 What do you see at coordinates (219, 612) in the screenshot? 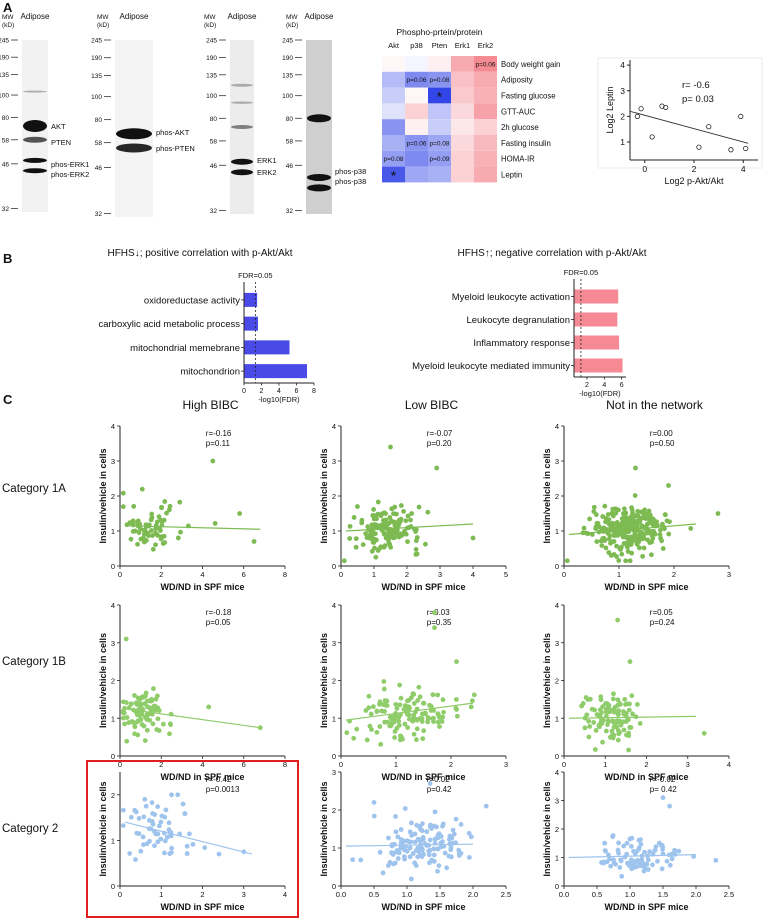
I see `scatter-c-r: r=-0.18` at bounding box center [219, 612].